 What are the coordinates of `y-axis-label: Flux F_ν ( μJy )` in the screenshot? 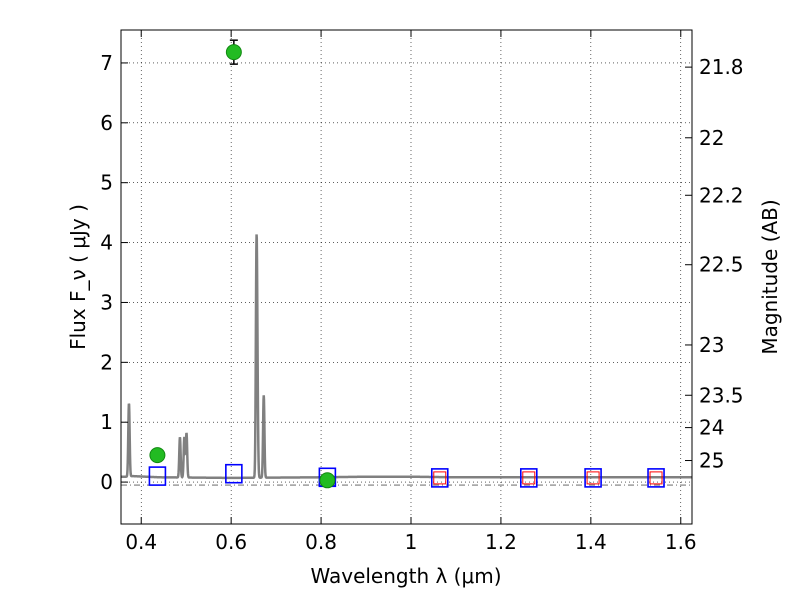 It's located at (78, 277).